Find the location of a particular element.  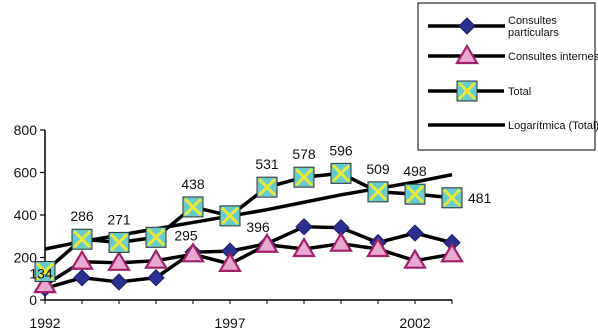

legend-label: Total is located at coordinates (519, 92).